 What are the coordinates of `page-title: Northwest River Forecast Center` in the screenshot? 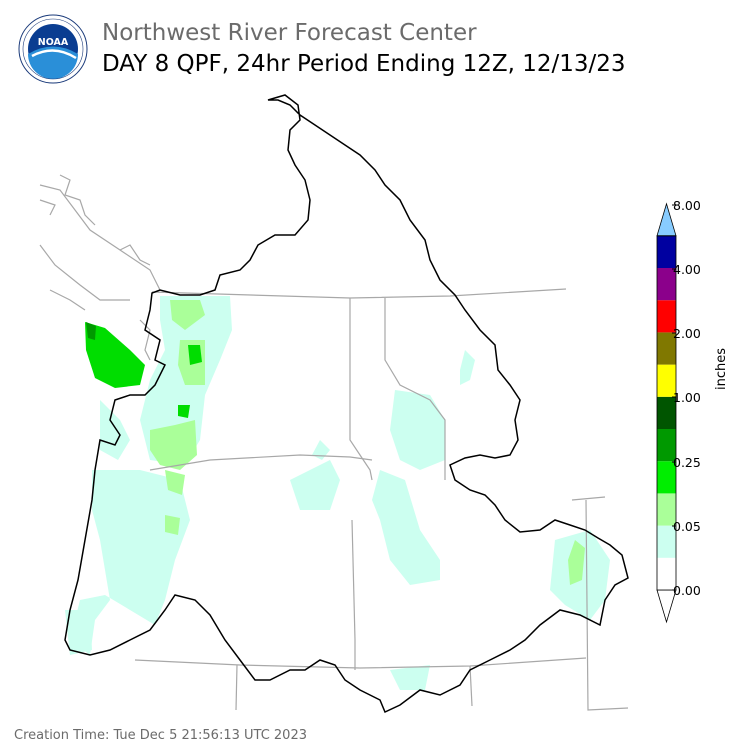 It's located at (289, 33).